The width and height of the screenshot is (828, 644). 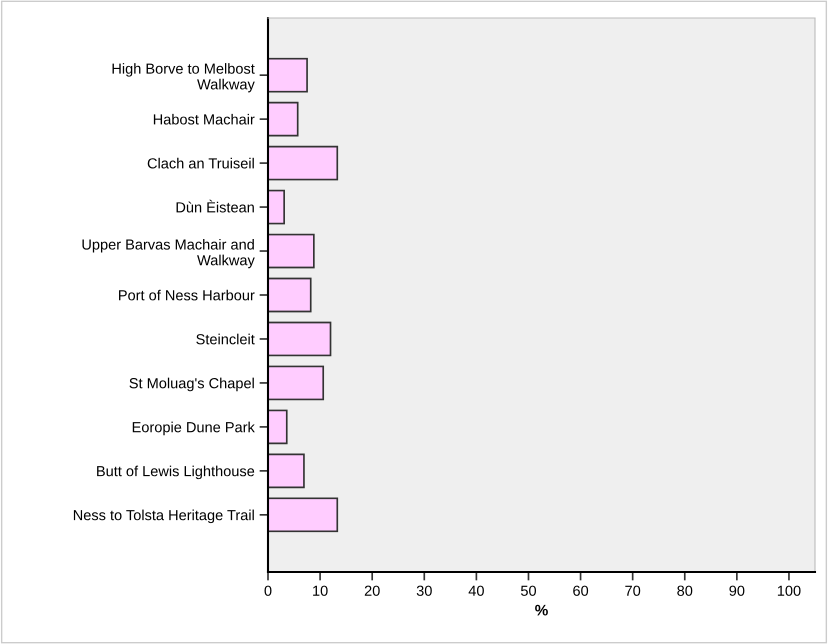 What do you see at coordinates (320, 591) in the screenshot?
I see `x-tick-label: 10` at bounding box center [320, 591].